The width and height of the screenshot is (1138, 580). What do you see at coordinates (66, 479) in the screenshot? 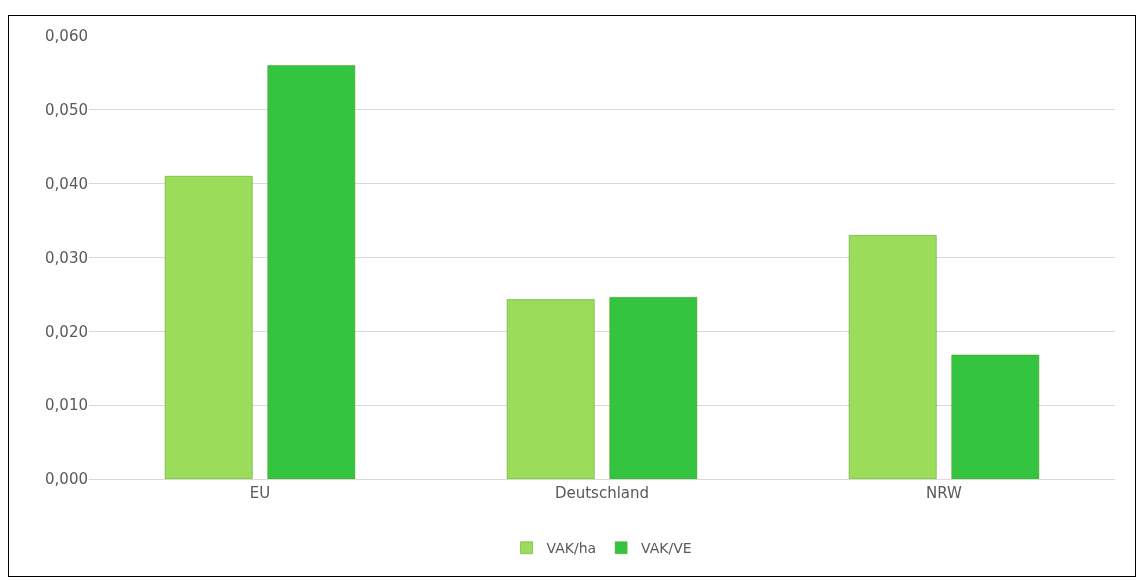
I see `y-tick-label: 0,000` at bounding box center [66, 479].